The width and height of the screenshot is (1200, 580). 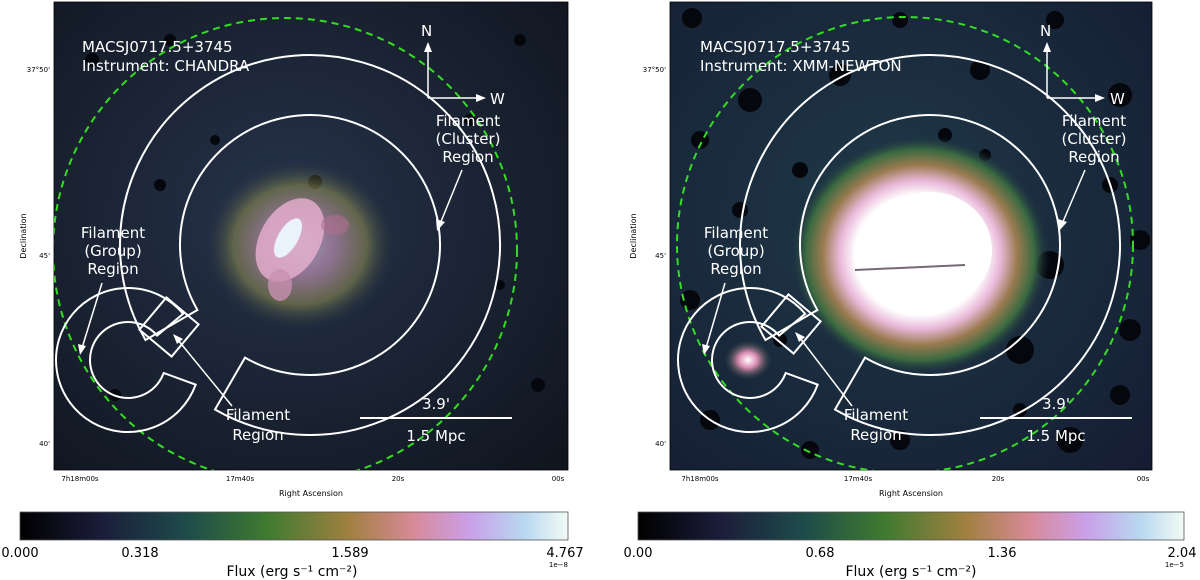 I want to click on colorbar-tick-2: 0.68, so click(x=820, y=553).